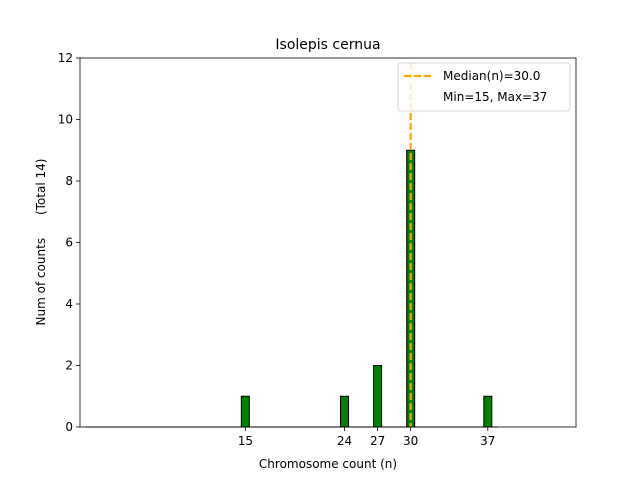 The image size is (640, 480). What do you see at coordinates (377, 441) in the screenshot?
I see `x-tick-label-27: 27` at bounding box center [377, 441].